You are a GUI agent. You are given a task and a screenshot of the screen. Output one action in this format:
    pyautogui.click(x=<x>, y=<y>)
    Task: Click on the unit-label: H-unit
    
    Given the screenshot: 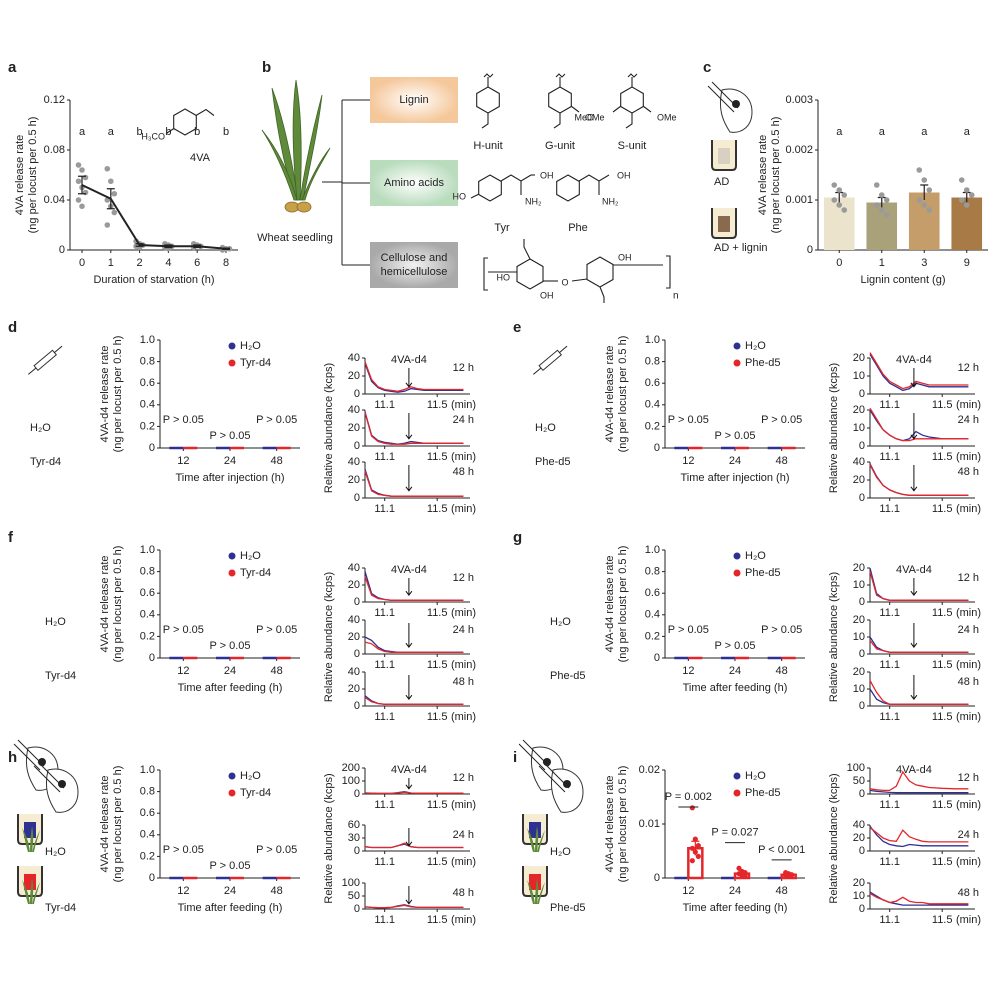 What is the action you would take?
    pyautogui.click(x=487, y=146)
    